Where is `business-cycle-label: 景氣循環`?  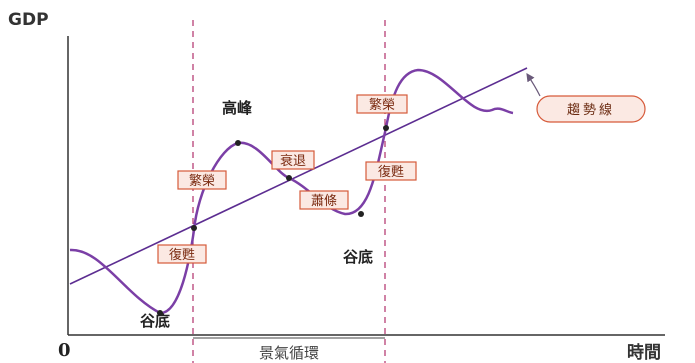
business-cycle-label: 景氣循環 is located at coordinates (289, 353).